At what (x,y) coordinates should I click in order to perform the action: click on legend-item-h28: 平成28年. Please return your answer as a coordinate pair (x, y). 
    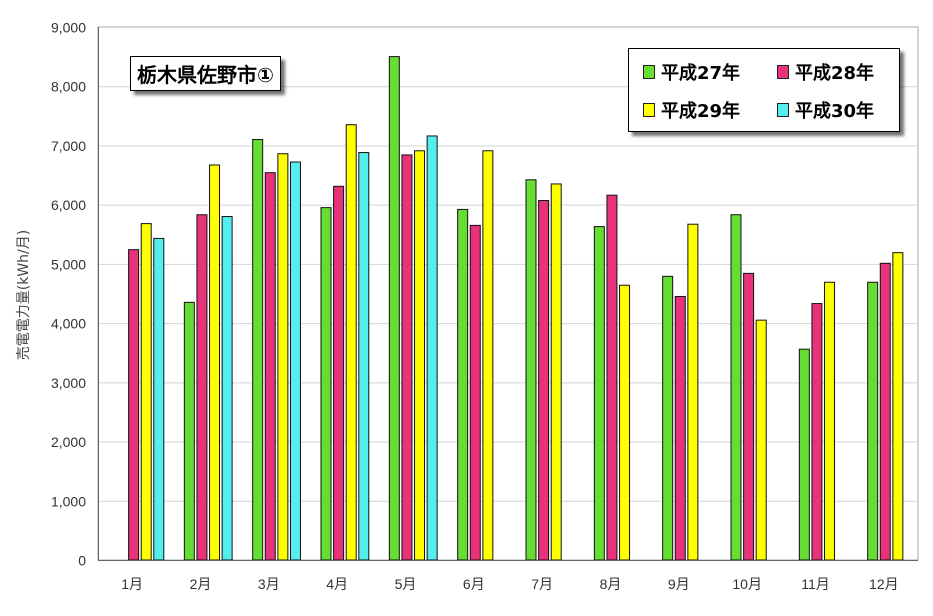
    Looking at the image, I should click on (825, 72).